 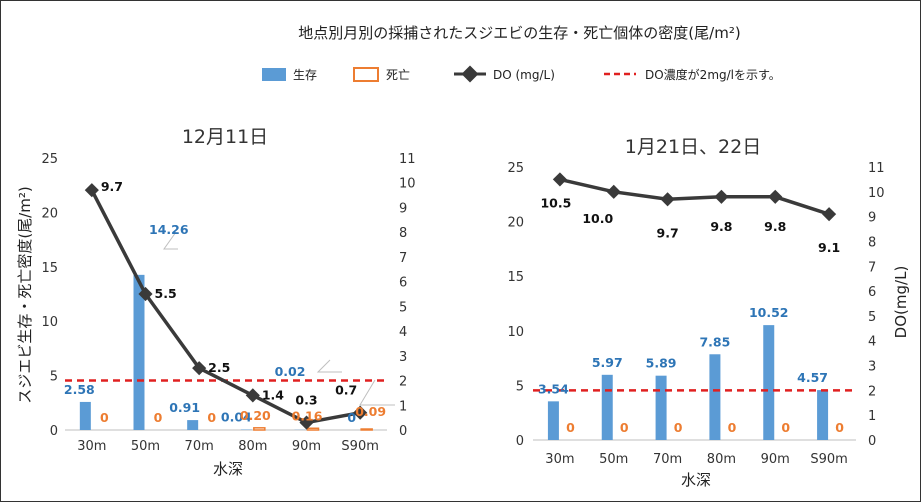 What do you see at coordinates (377, 392) in the screenshot?
I see `label-leader-line` at bounding box center [377, 392].